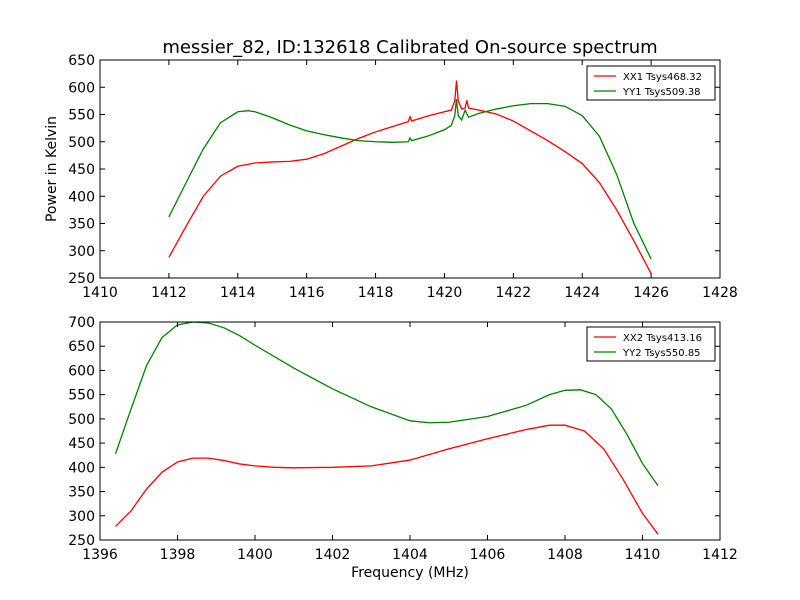 The width and height of the screenshot is (800, 600). Describe the element at coordinates (514, 293) in the screenshot. I see `x-tick-label: 1422` at that location.